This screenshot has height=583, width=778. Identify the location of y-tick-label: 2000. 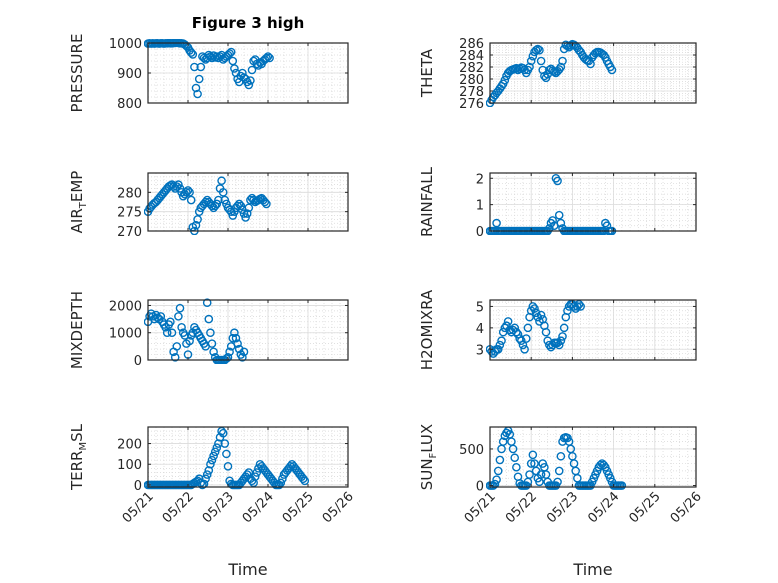
(125, 306).